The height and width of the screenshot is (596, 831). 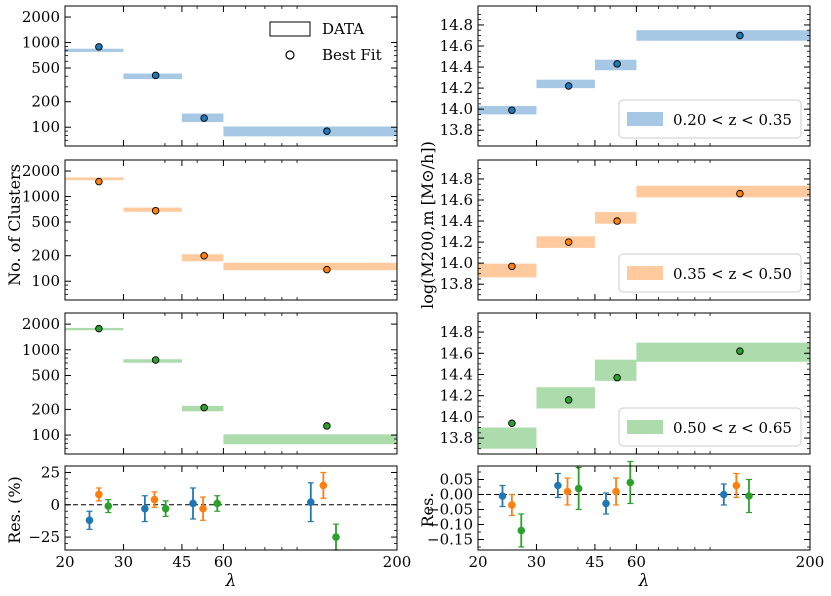 What do you see at coordinates (732, 274) in the screenshot?
I see `legend-label: 0.35 < z < 0.50` at bounding box center [732, 274].